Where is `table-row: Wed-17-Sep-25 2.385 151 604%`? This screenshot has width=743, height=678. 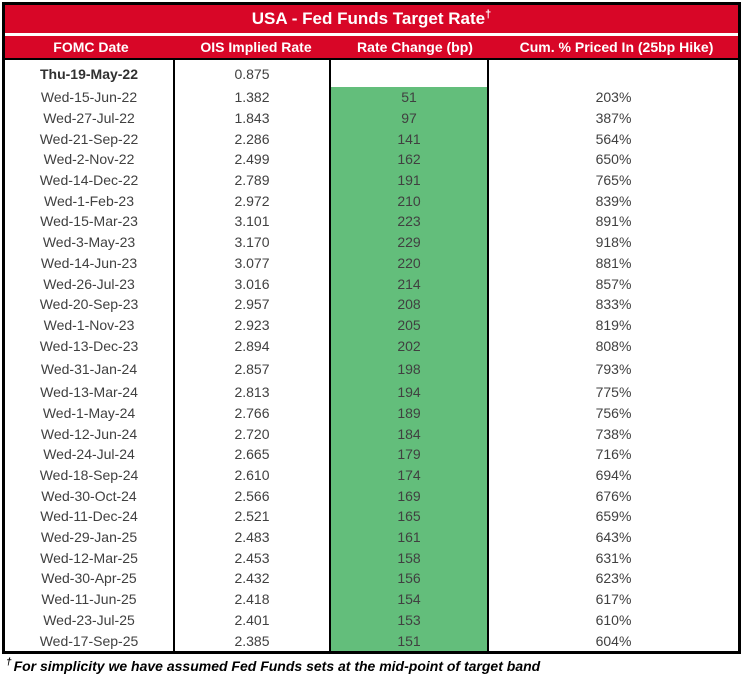 table-row: Wed-17-Sep-25 2.385 151 604% is located at coordinates (371, 640).